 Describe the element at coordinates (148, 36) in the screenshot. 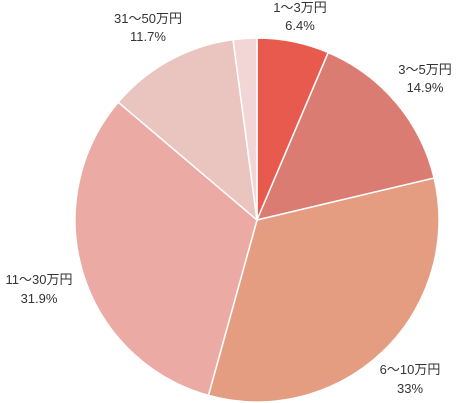

I see `value-31-50man: 11.7%` at that location.